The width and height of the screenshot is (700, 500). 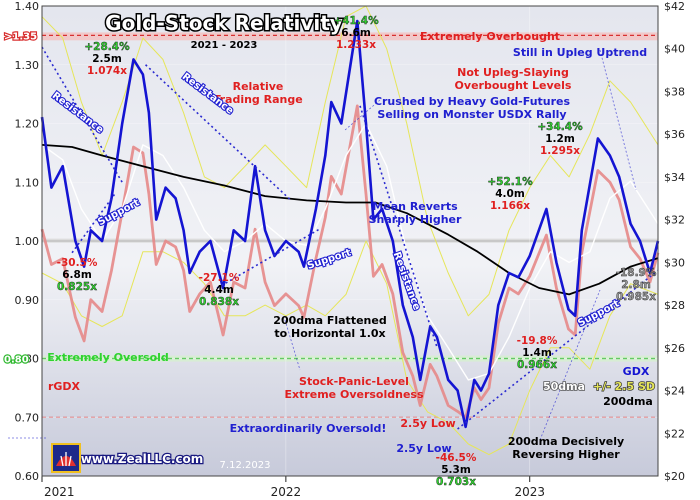 What do you see at coordinates (64, 386) in the screenshot?
I see `legend-rgdx-label: rGDX` at bounding box center [64, 386].